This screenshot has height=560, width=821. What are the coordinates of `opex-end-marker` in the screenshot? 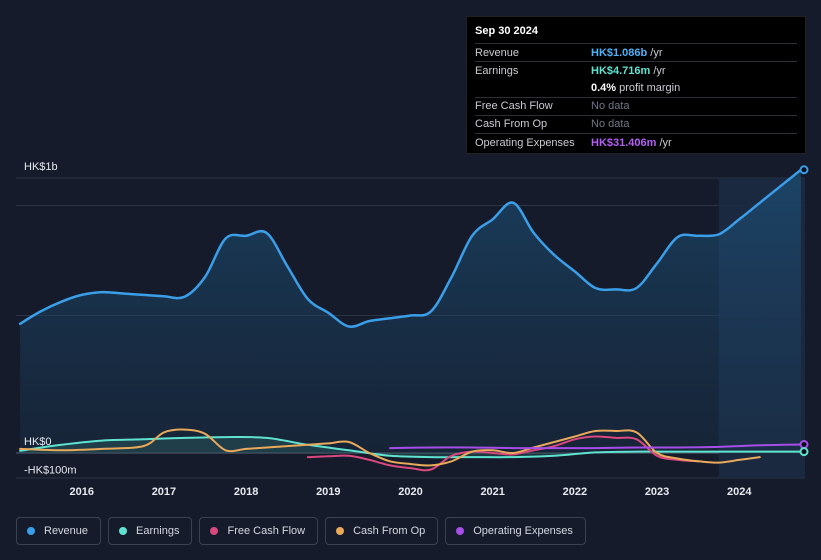 It's located at (804, 444).